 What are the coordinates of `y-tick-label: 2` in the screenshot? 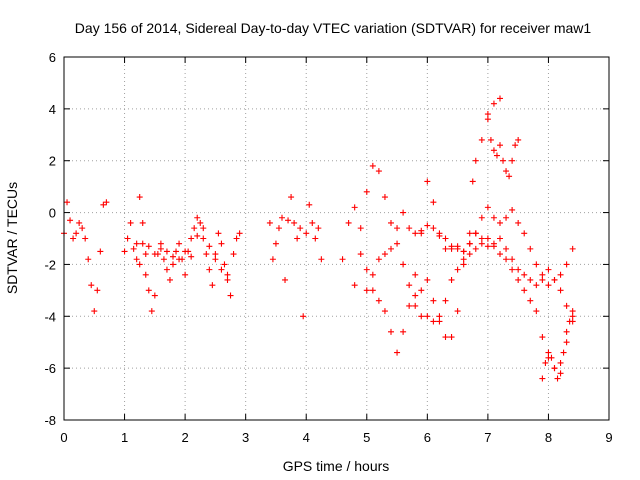 It's located at (52, 161).